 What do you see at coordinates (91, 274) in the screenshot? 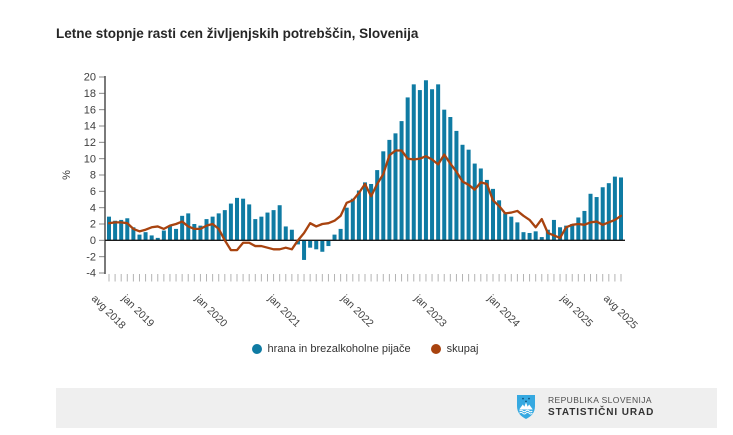
I see `svg-text: -4` at bounding box center [91, 274].